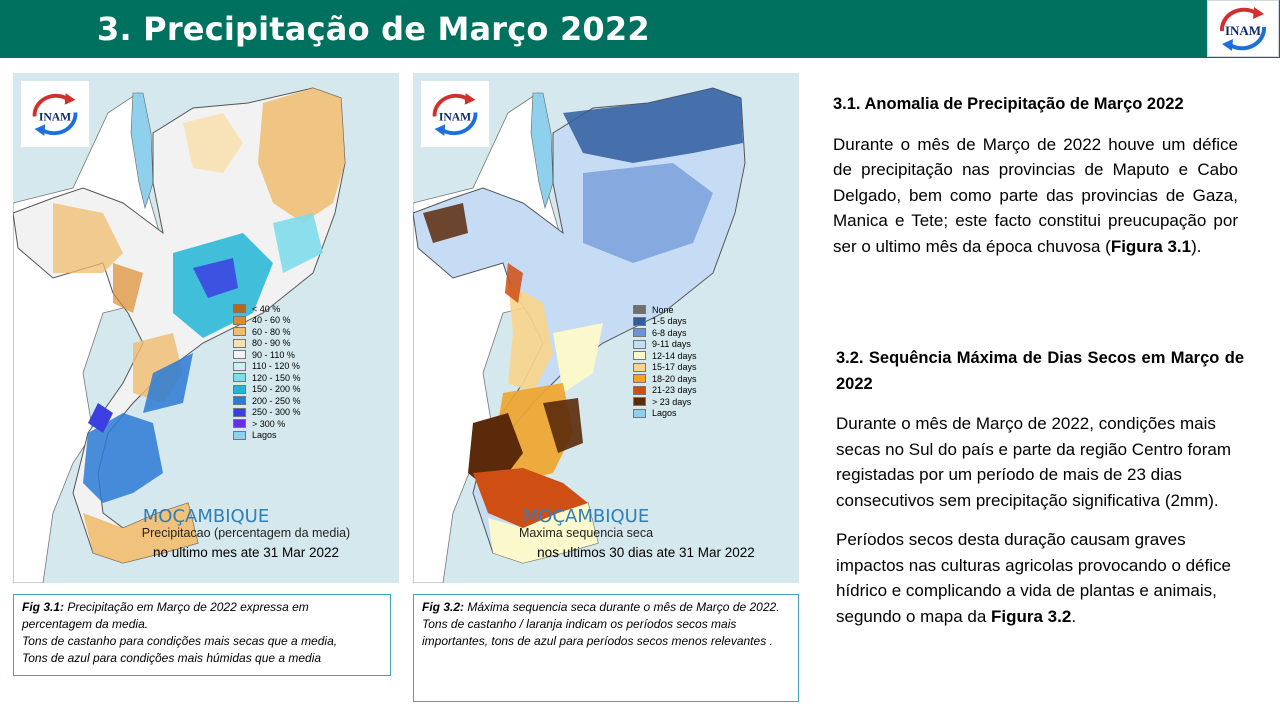 This screenshot has height=720, width=1280. I want to click on legend-item: 21-23 days, so click(665, 391).